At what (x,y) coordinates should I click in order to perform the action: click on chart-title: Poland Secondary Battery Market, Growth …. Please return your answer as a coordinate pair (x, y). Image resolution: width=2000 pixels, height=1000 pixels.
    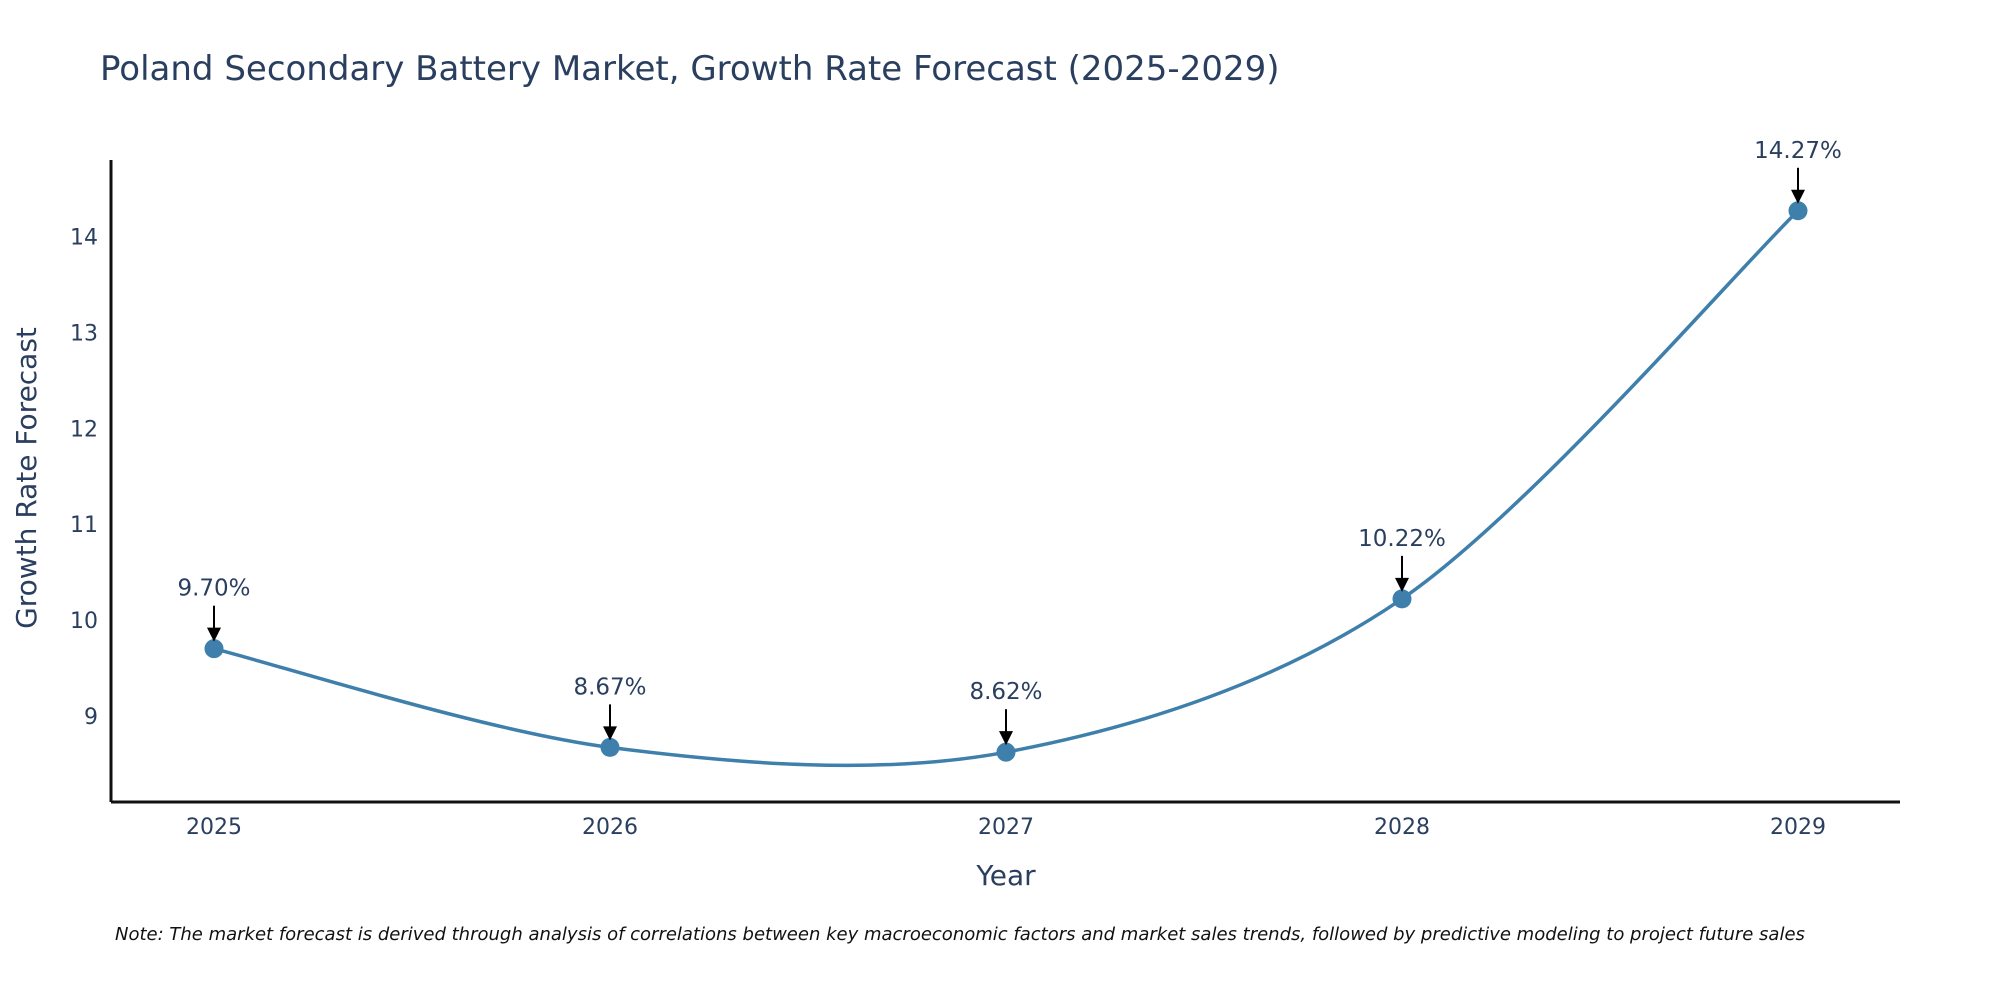
    Looking at the image, I should click on (690, 69).